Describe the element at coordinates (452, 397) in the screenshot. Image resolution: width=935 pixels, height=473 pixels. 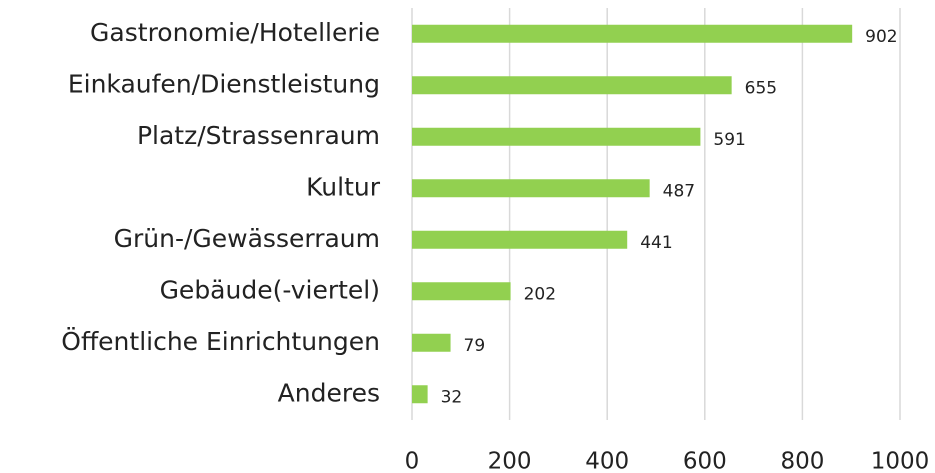
I see `value-label: 32` at that location.